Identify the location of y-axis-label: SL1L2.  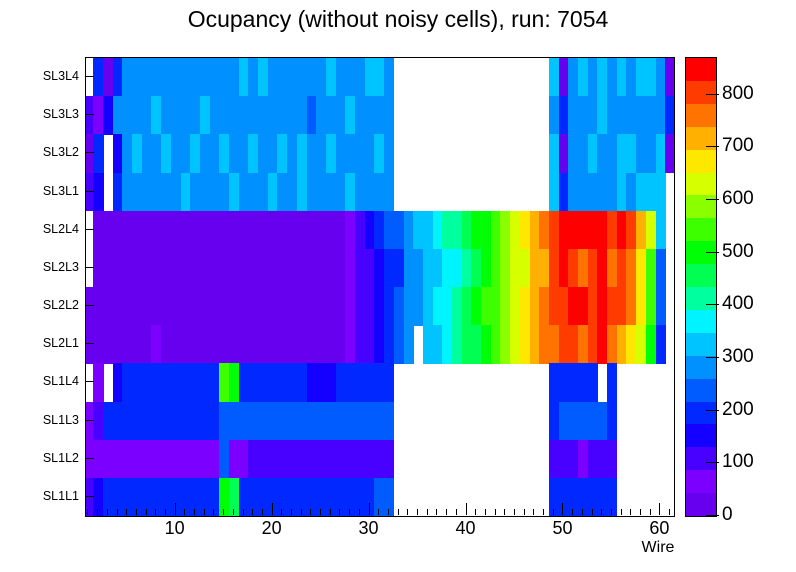
(60, 457).